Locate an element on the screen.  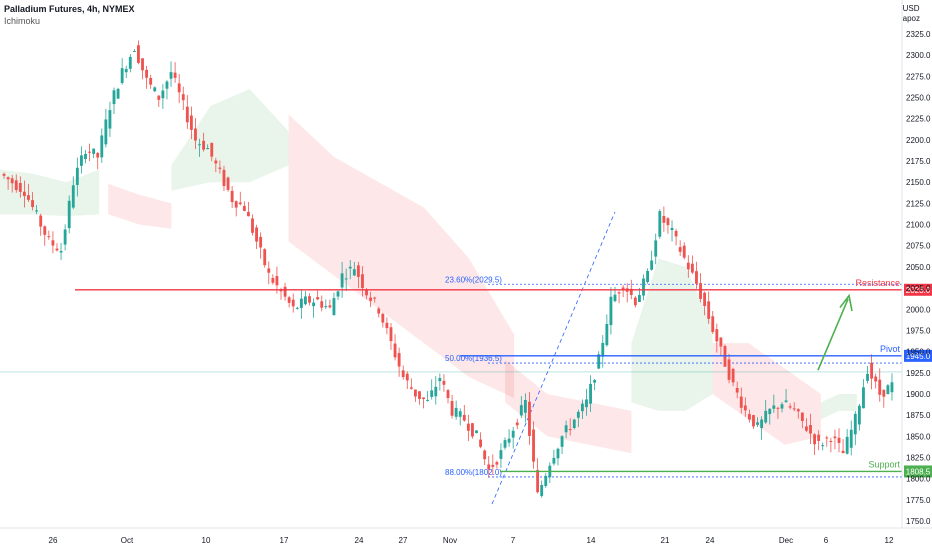
y-tick-label: 1925.0 is located at coordinates (918, 373).